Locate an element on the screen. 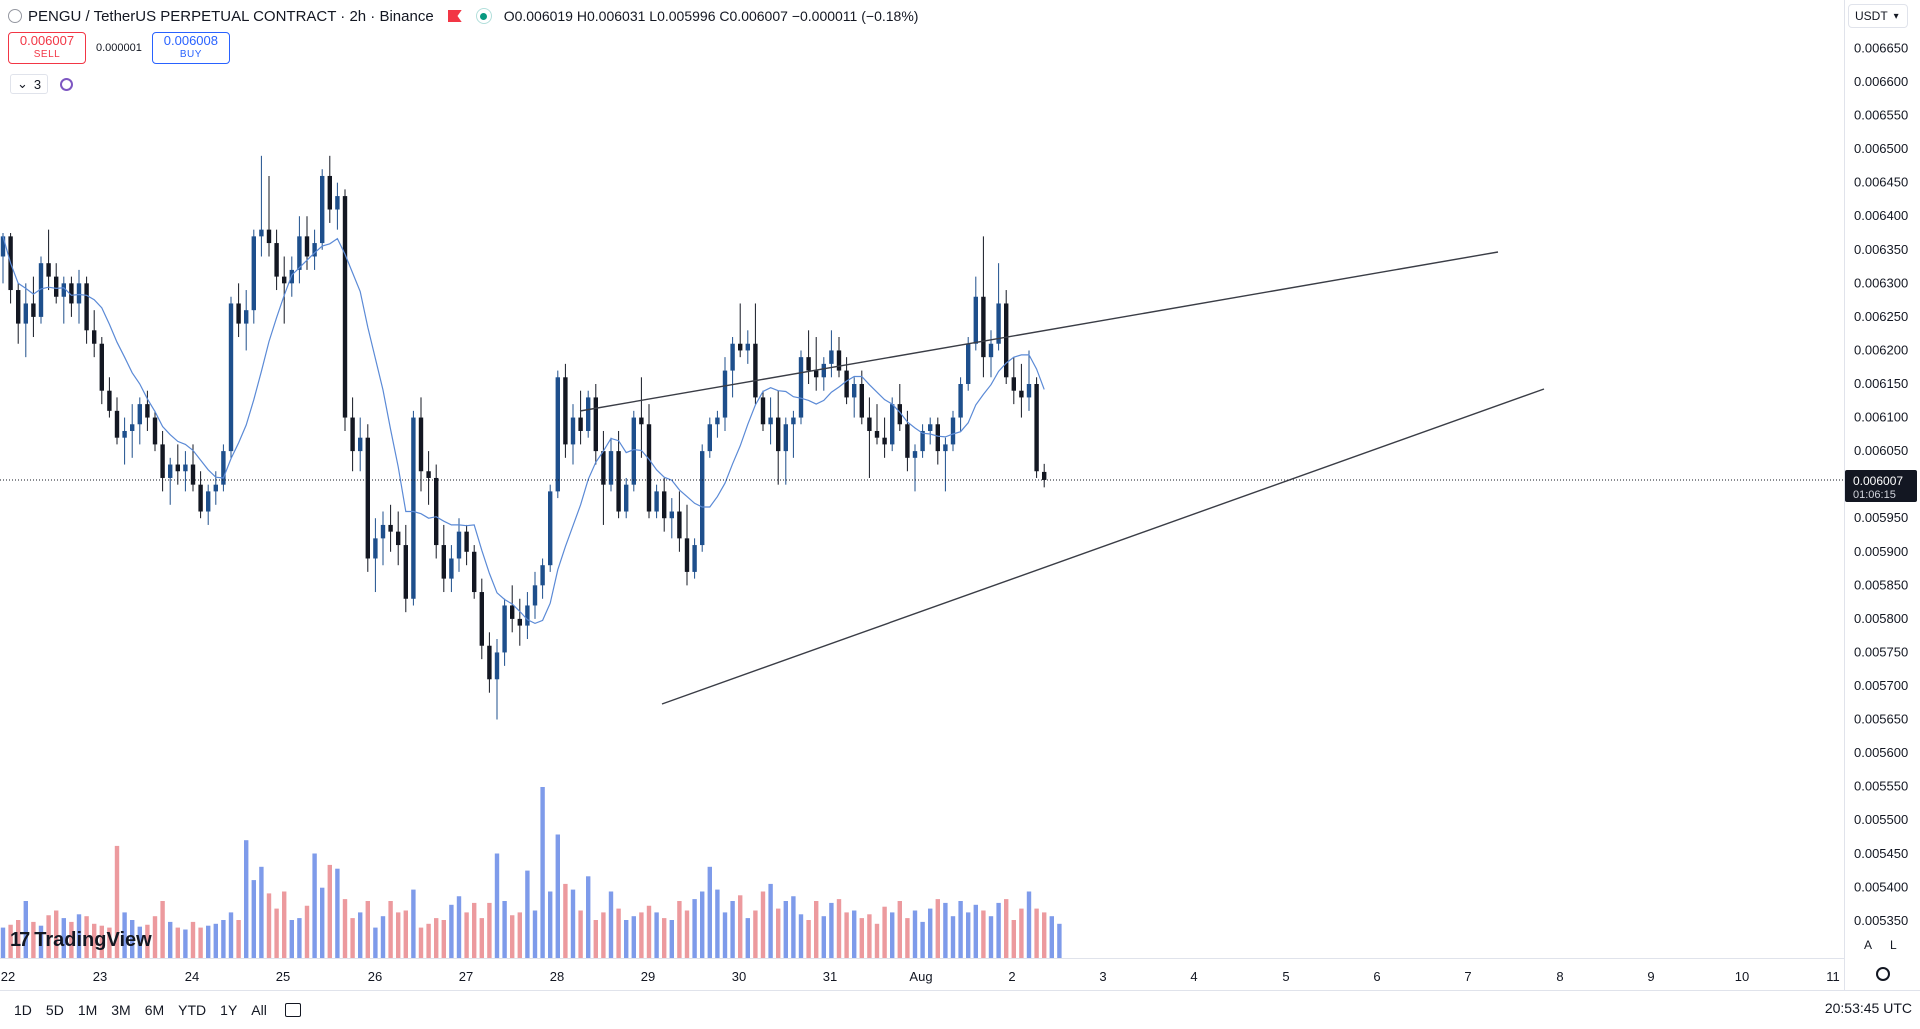  calendar-icon is located at coordinates (292, 1010).